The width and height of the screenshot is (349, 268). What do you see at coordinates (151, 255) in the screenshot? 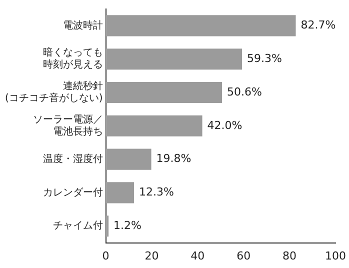
I see `x-tick-label: 20` at bounding box center [151, 255].